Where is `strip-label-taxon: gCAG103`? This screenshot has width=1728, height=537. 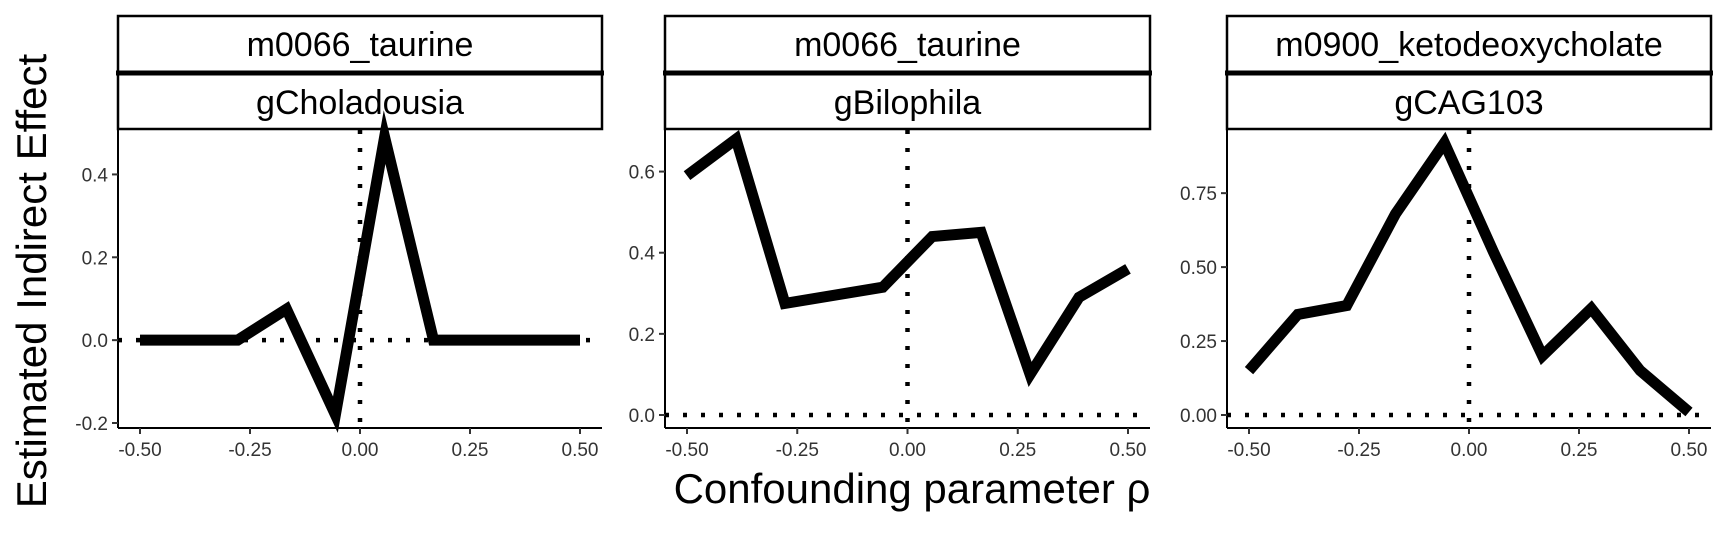 strip-label-taxon: gCAG103 is located at coordinates (1468, 103).